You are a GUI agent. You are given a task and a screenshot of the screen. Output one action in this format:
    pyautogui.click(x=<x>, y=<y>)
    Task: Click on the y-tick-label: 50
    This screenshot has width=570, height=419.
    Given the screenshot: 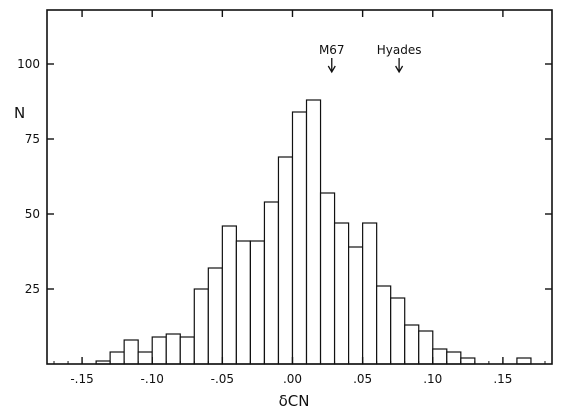 What is the action you would take?
    pyautogui.click(x=32, y=214)
    